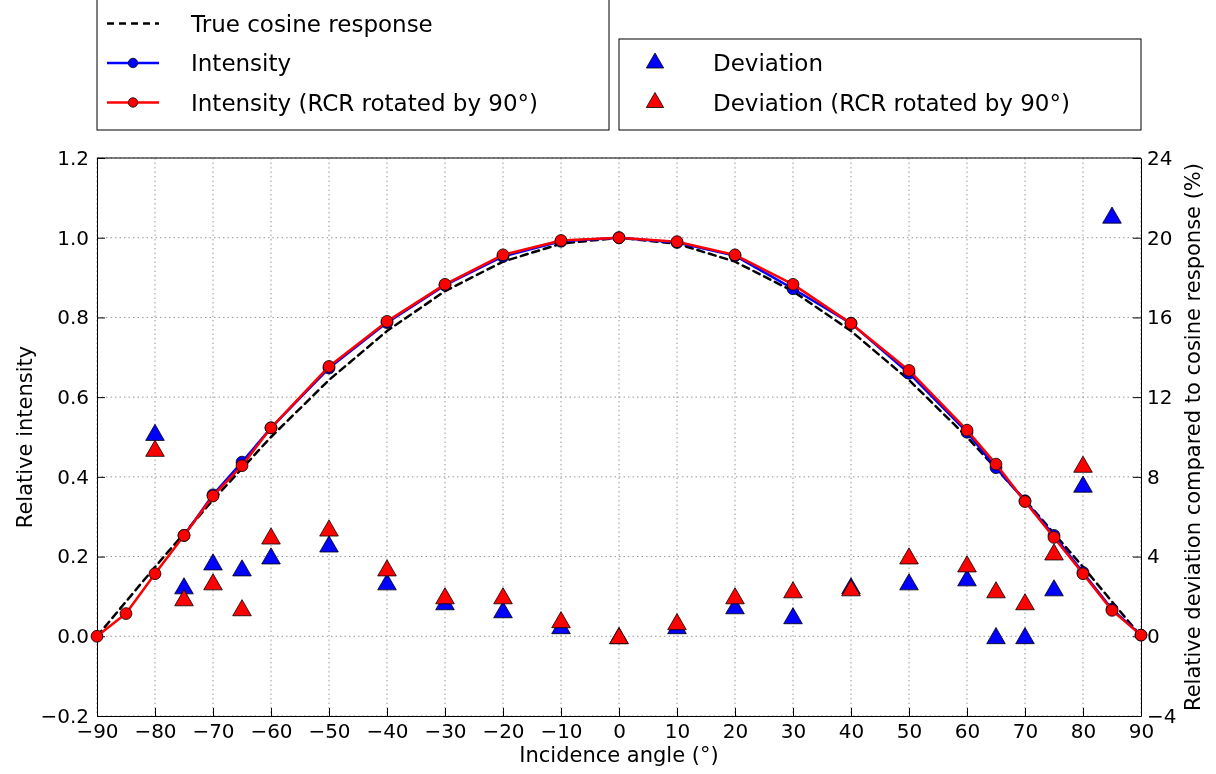  What do you see at coordinates (1083, 731) in the screenshot?
I see `x-tick-label: 80` at bounding box center [1083, 731].